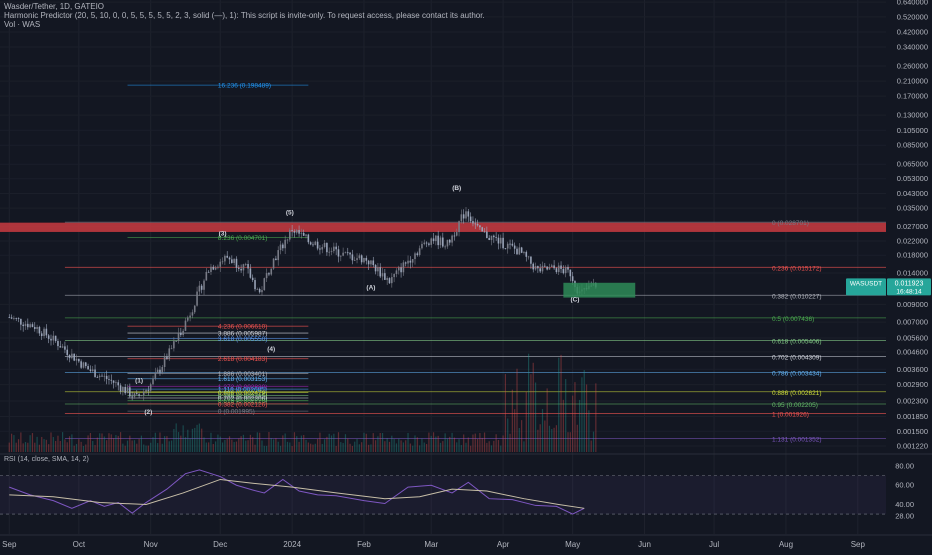 The width and height of the screenshot is (932, 555). Describe the element at coordinates (243, 238) in the screenshot. I see `fib-extension-label: 8.236 (0.004701)` at that location.